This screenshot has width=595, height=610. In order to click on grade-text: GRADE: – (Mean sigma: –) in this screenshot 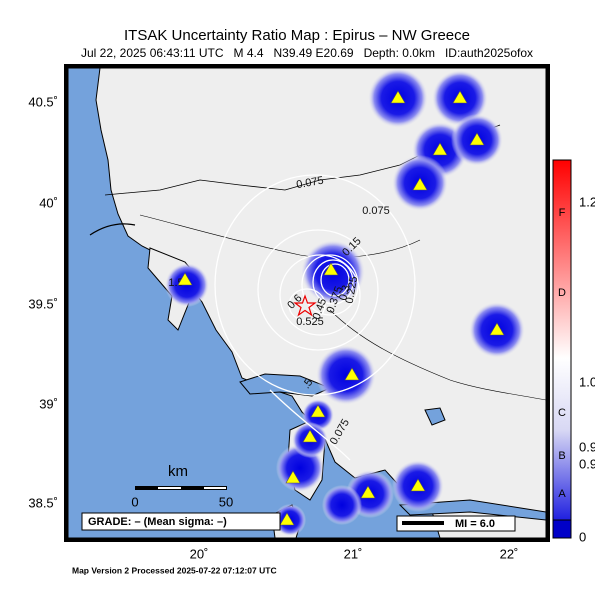, I will do `click(157, 522)`.